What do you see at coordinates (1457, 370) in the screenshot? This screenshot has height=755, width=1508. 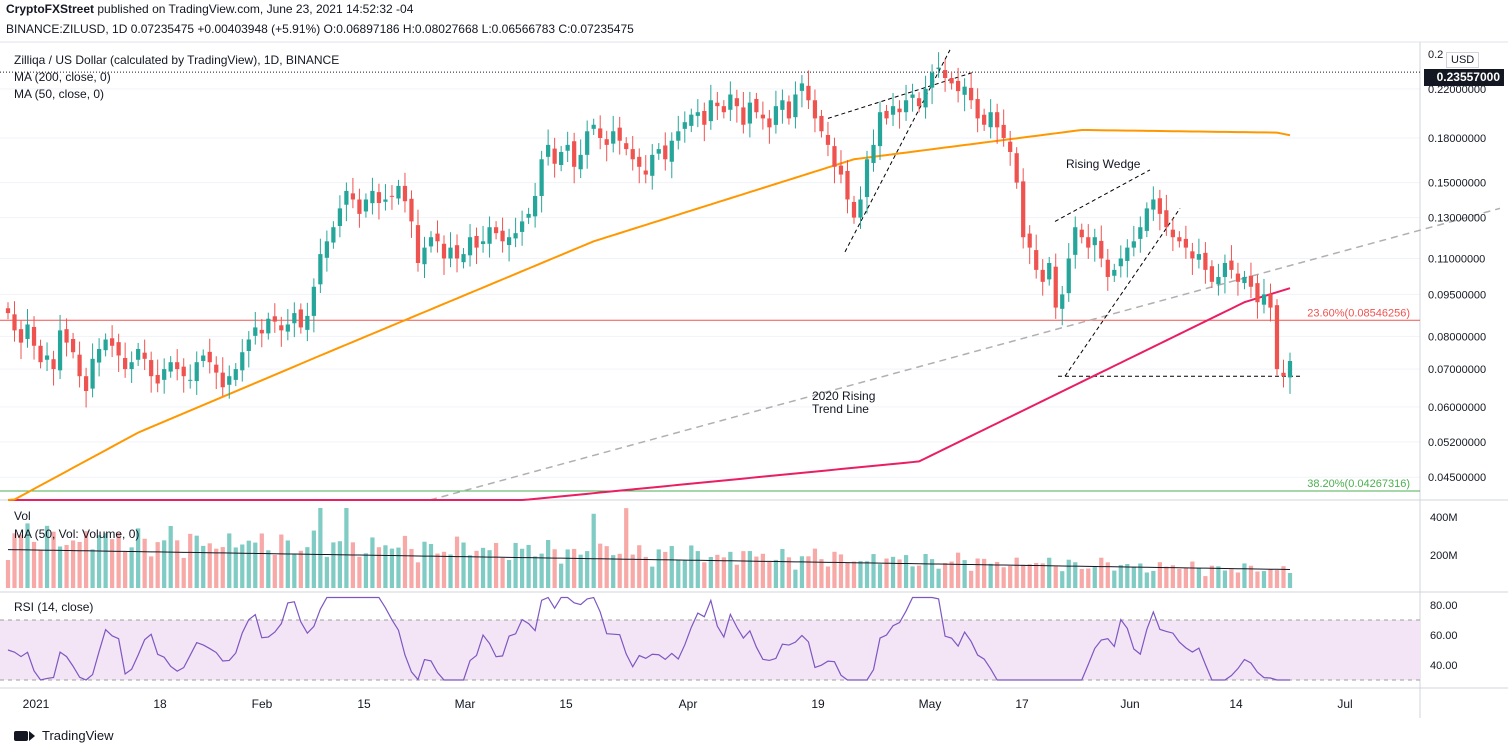 I see `price-tick-label: 0.07000000` at bounding box center [1457, 370].